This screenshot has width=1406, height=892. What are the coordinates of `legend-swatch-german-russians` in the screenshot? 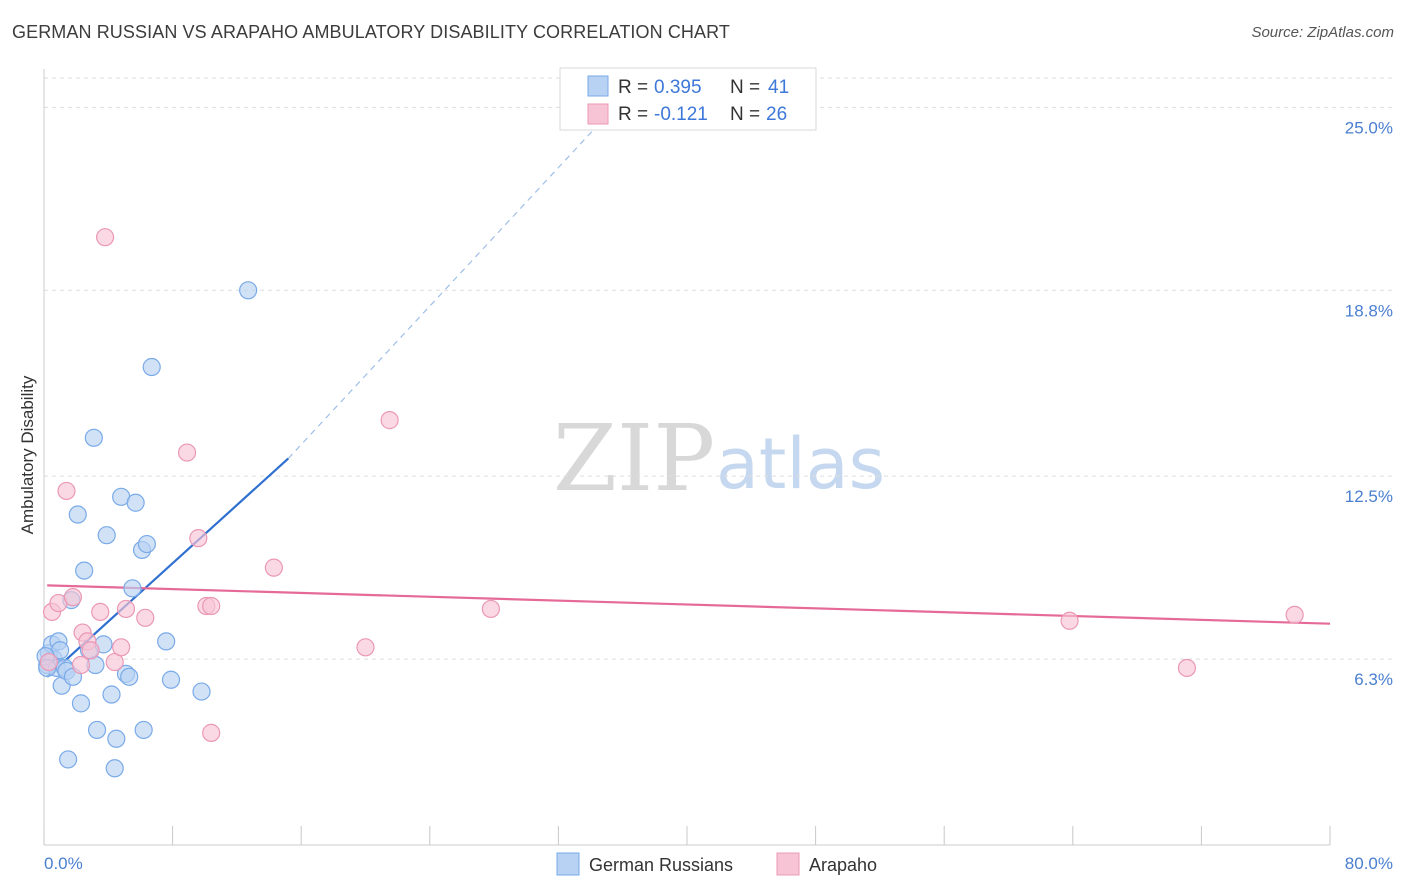 It's located at (598, 86).